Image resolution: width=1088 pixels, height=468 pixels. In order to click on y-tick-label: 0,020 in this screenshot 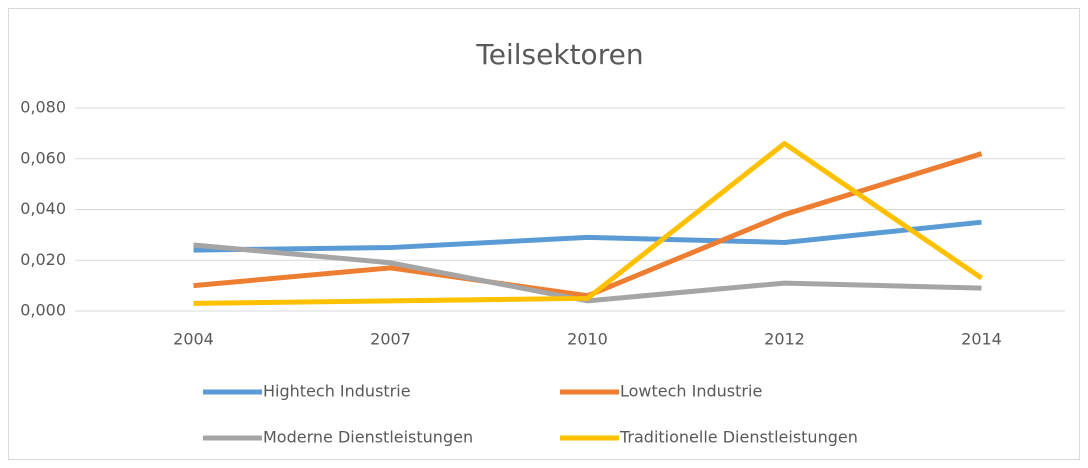, I will do `click(43, 259)`.